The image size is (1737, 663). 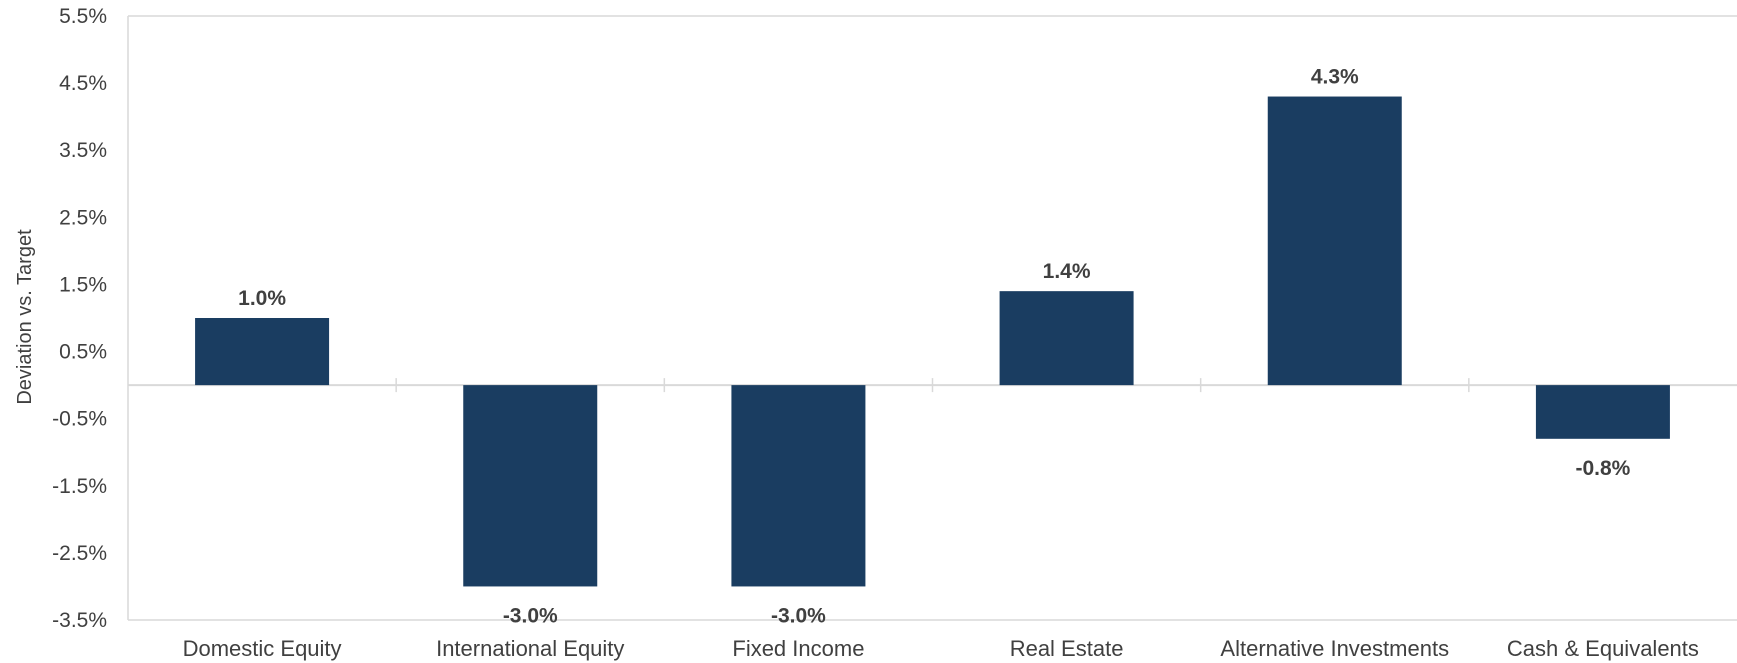 I want to click on y-tick-label: 3.5%, so click(x=83, y=150).